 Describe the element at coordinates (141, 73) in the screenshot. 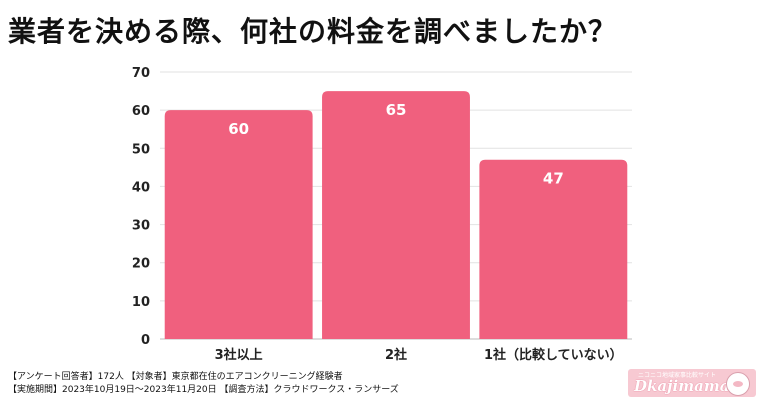

I see `y-tick-label: 70` at that location.